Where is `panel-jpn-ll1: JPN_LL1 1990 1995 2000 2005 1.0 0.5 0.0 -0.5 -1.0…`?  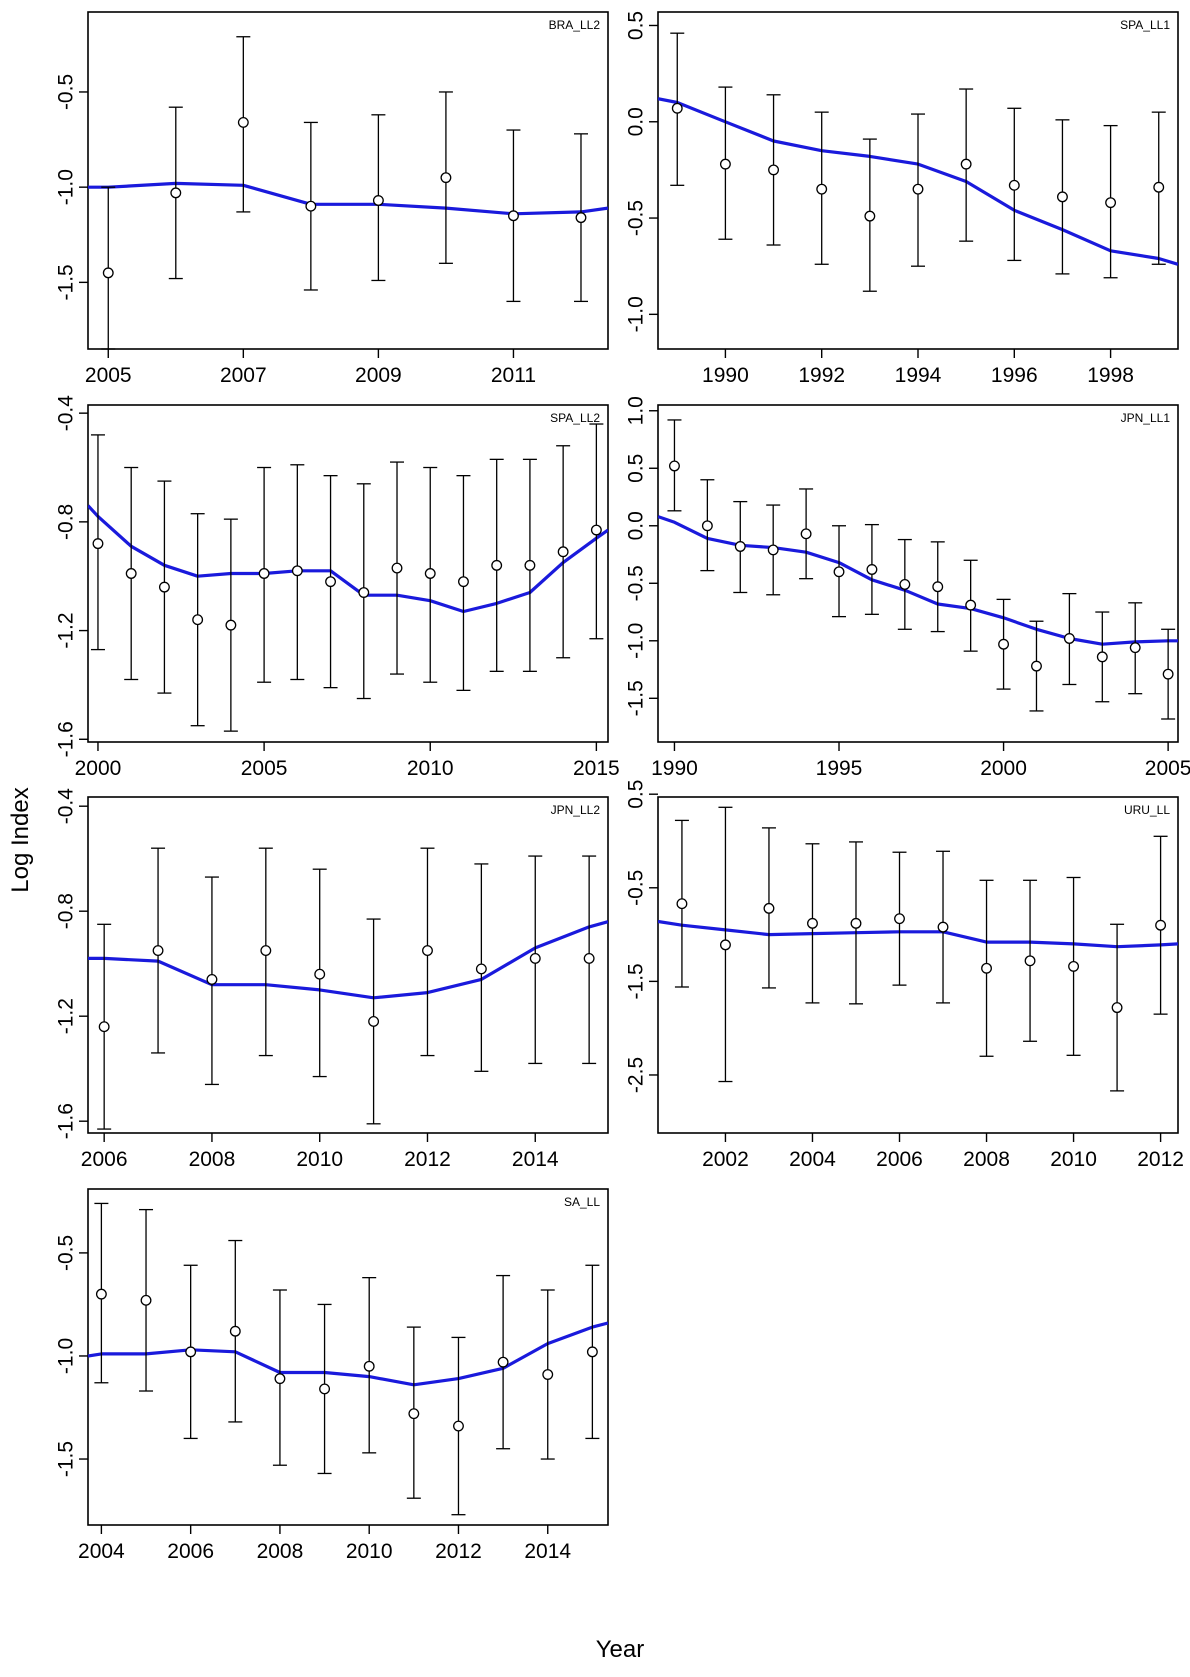 panel-jpn-ll1: JPN_LL1 1990 1995 2000 2005 1.0 0.5 0.0 -0.5 -1.0… is located at coordinates (907, 588).